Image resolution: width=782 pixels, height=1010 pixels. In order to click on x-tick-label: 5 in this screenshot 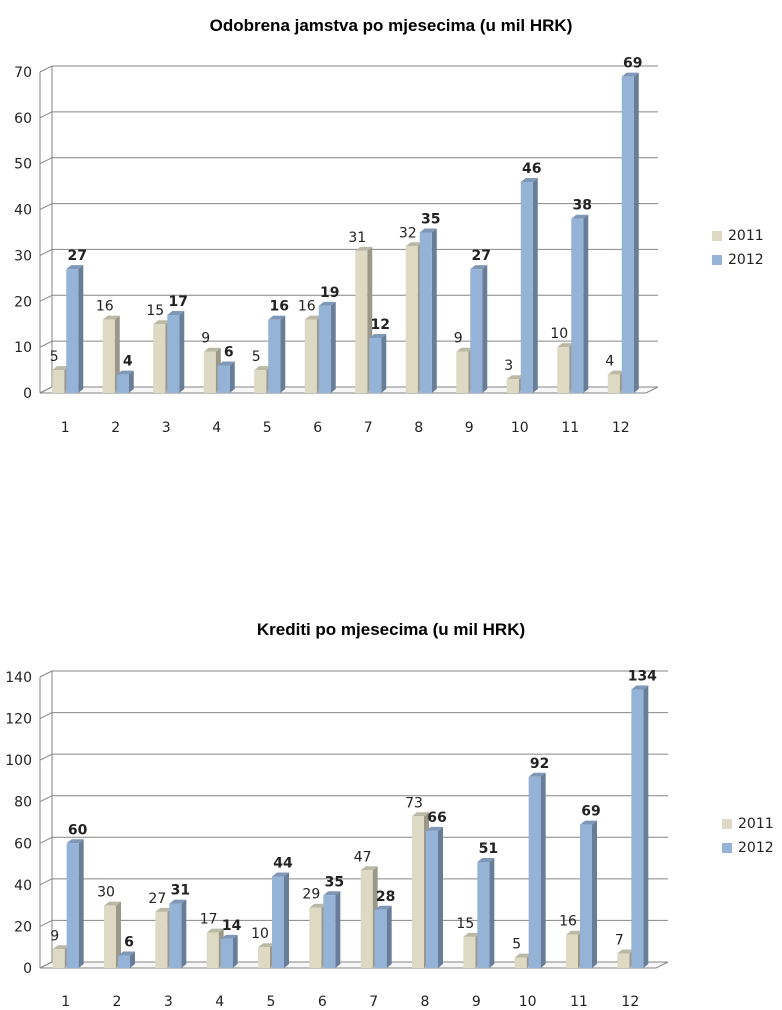, I will do `click(271, 1002)`.